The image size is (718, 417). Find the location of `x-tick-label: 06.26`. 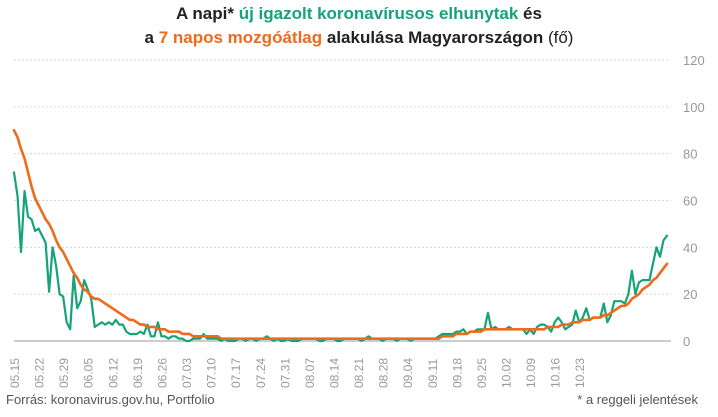

x-tick-label: 06.26 is located at coordinates (162, 373).